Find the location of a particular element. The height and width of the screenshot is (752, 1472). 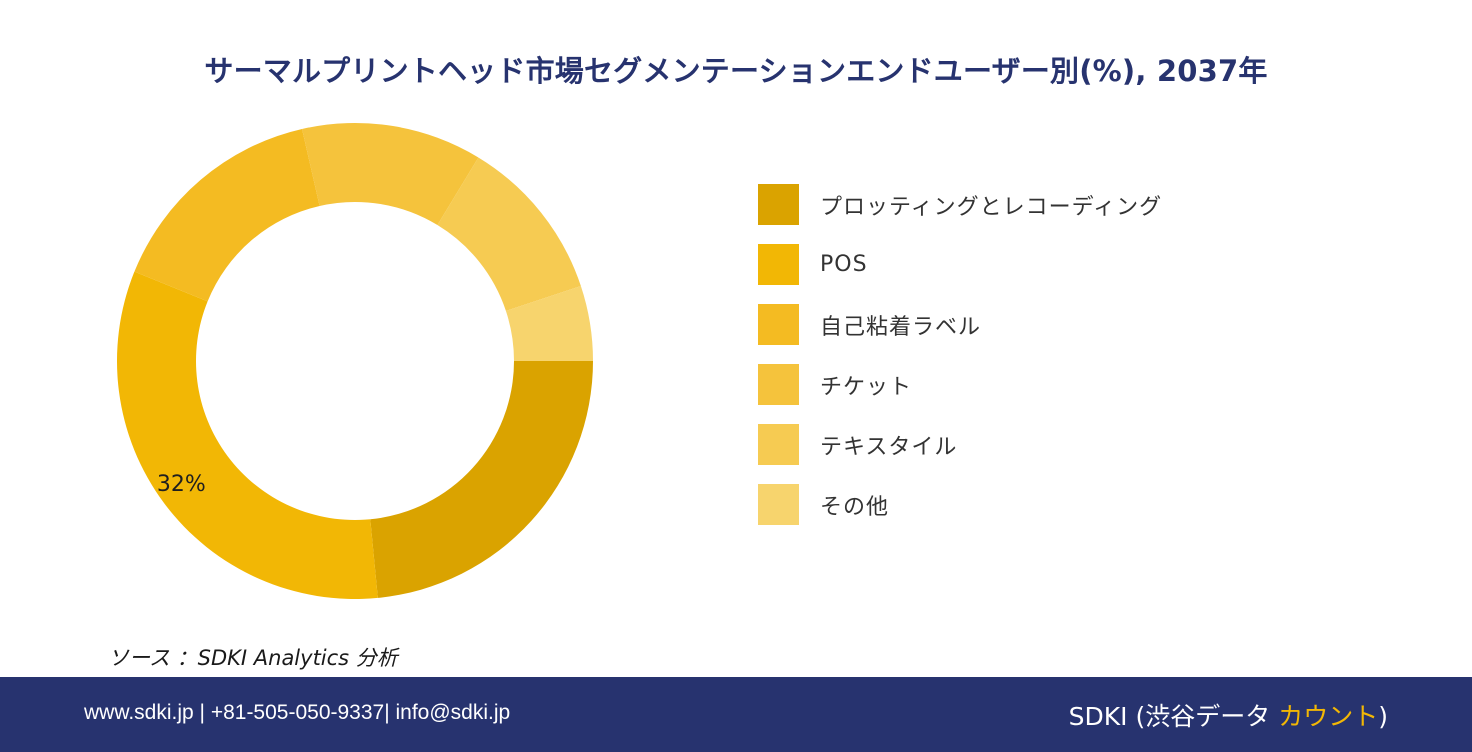

source-note: ソース ：SDKI Analytics 分析 is located at coordinates (253, 658).